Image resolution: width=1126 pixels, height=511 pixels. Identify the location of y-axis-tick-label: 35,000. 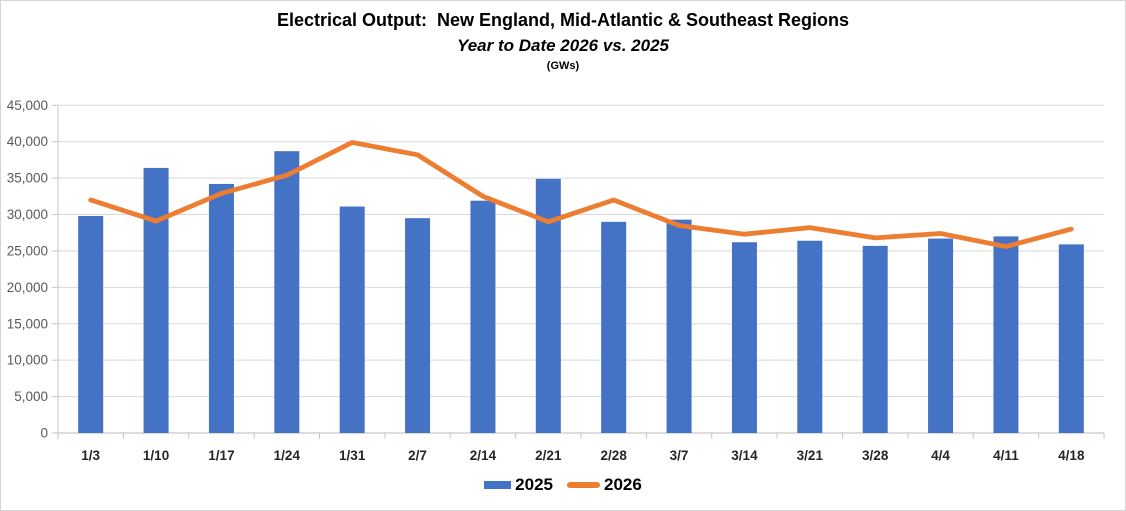
(27, 178).